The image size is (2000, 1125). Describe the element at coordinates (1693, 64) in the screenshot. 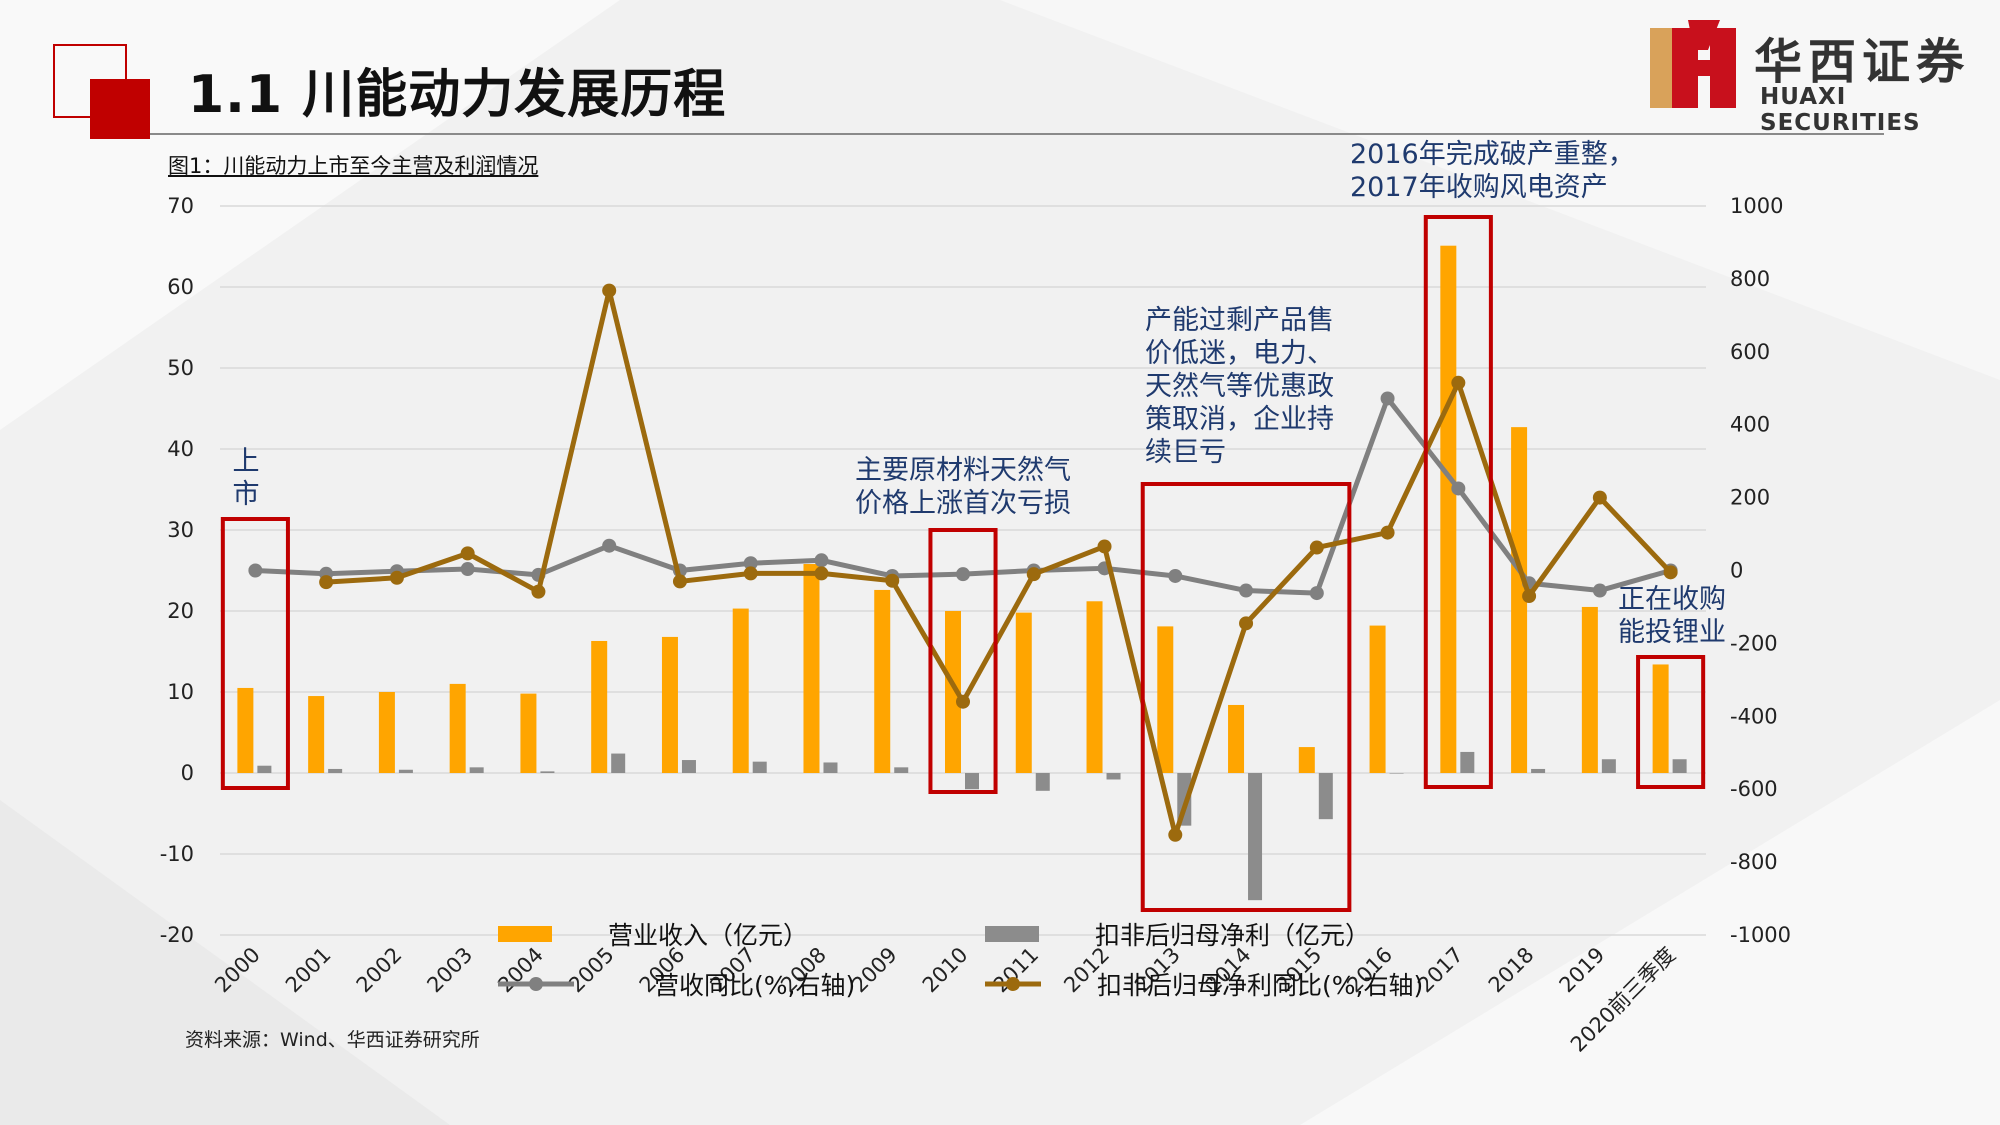

I see `huaxi-logo-mark` at that location.